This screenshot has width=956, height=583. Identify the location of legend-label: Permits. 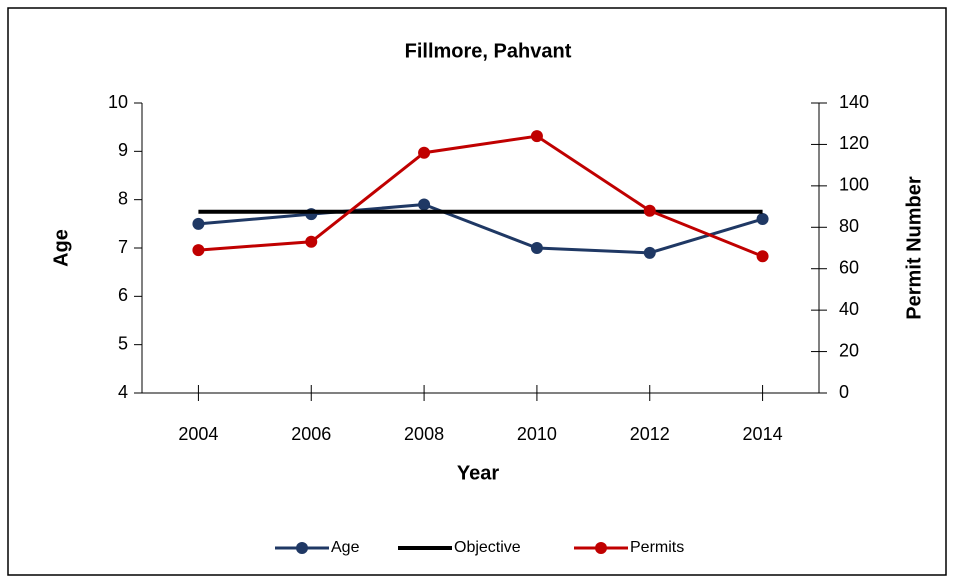
(657, 547).